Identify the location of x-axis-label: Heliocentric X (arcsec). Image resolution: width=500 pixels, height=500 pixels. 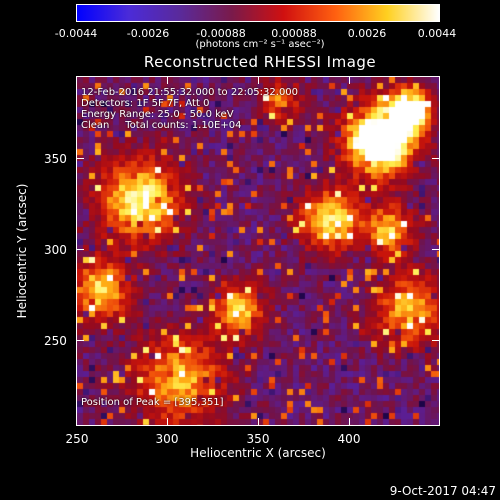
(258, 453).